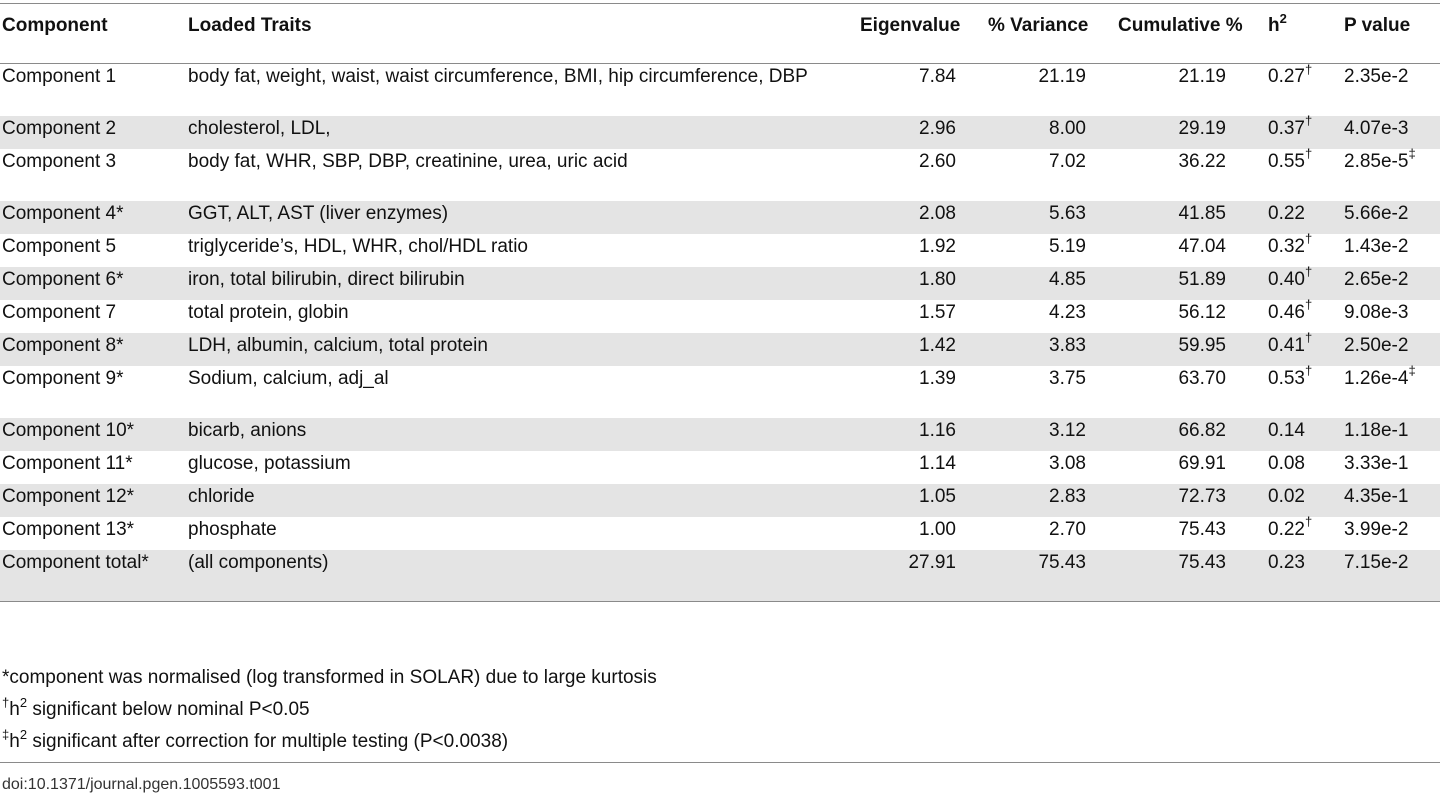  I want to click on cell-loaded-traits: cholesterol, LDL,, so click(259, 128).